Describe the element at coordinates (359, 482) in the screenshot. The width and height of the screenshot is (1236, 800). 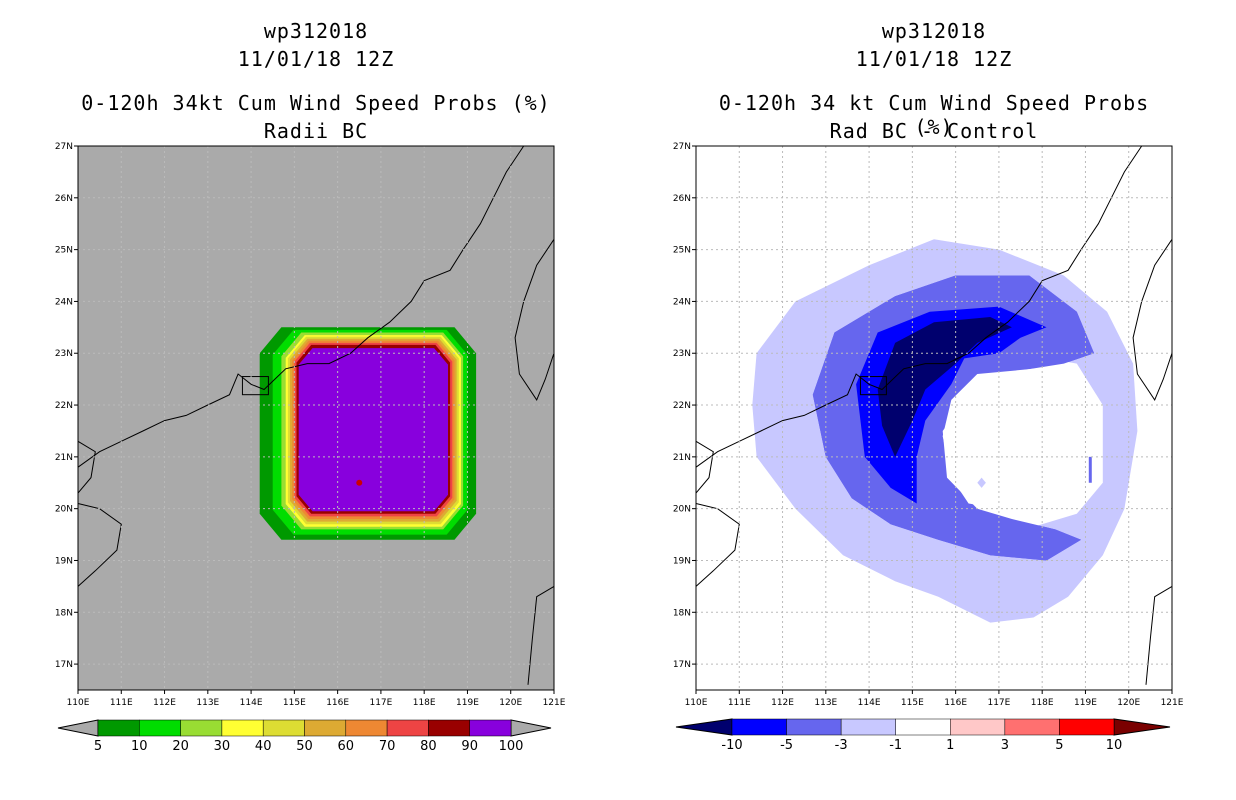
I see `storm-center-marker` at that location.